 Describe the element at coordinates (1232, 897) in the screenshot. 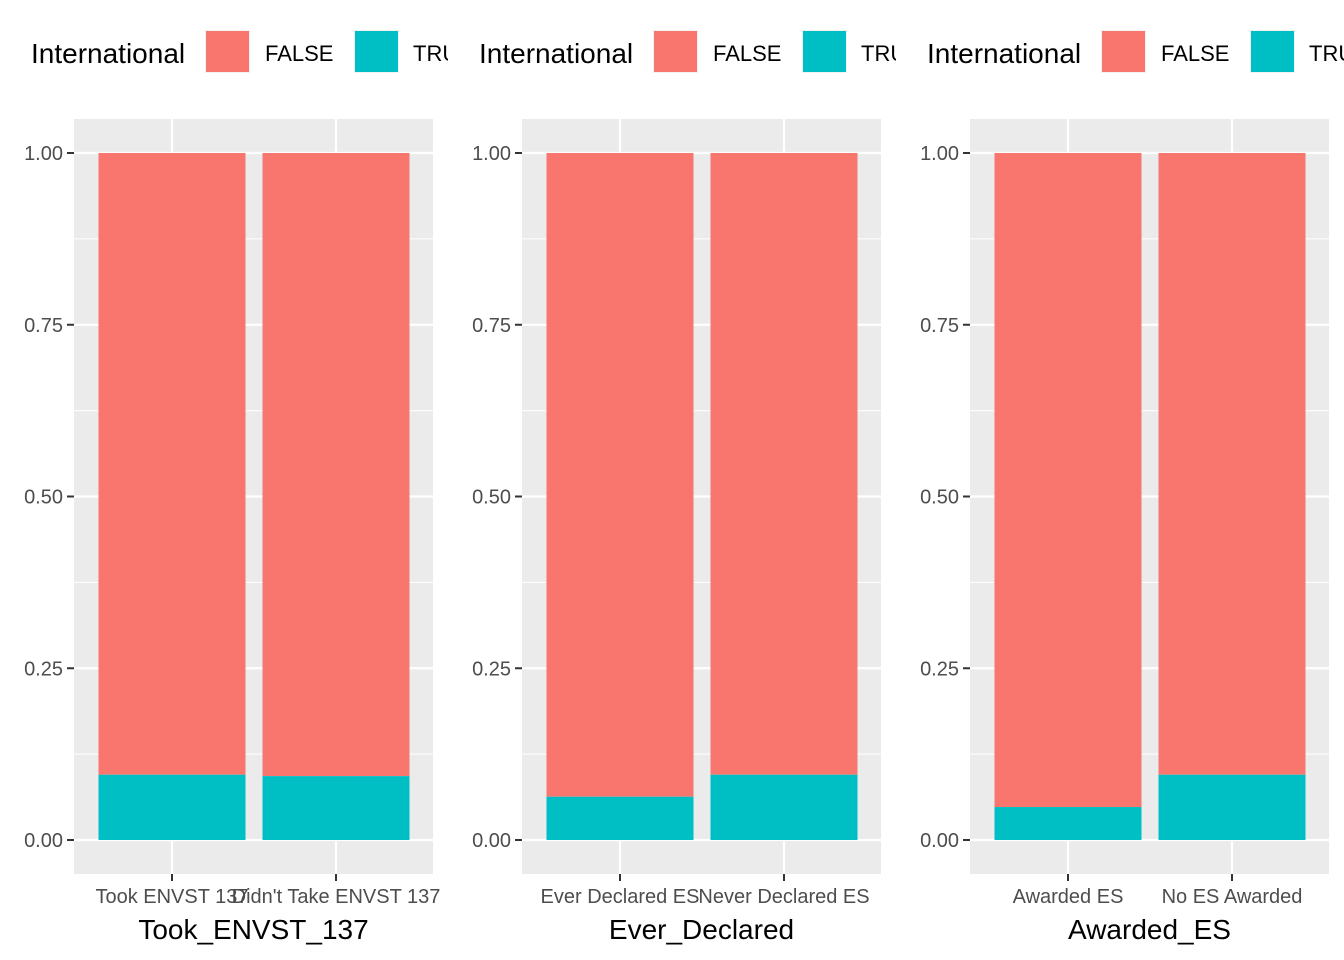

I see `x-tick-label: No ES Awarded` at that location.